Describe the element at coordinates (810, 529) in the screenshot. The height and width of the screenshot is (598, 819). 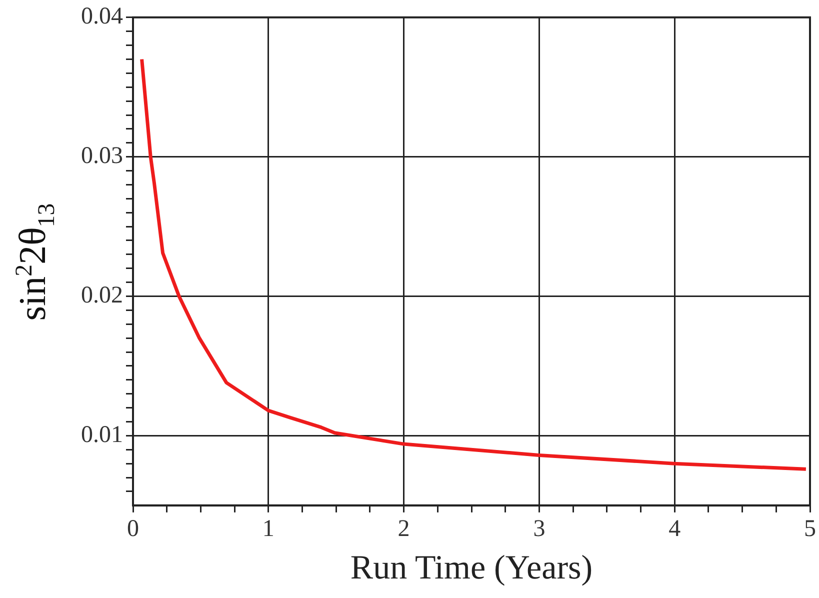
I see `x-tick-label: 5` at that location.